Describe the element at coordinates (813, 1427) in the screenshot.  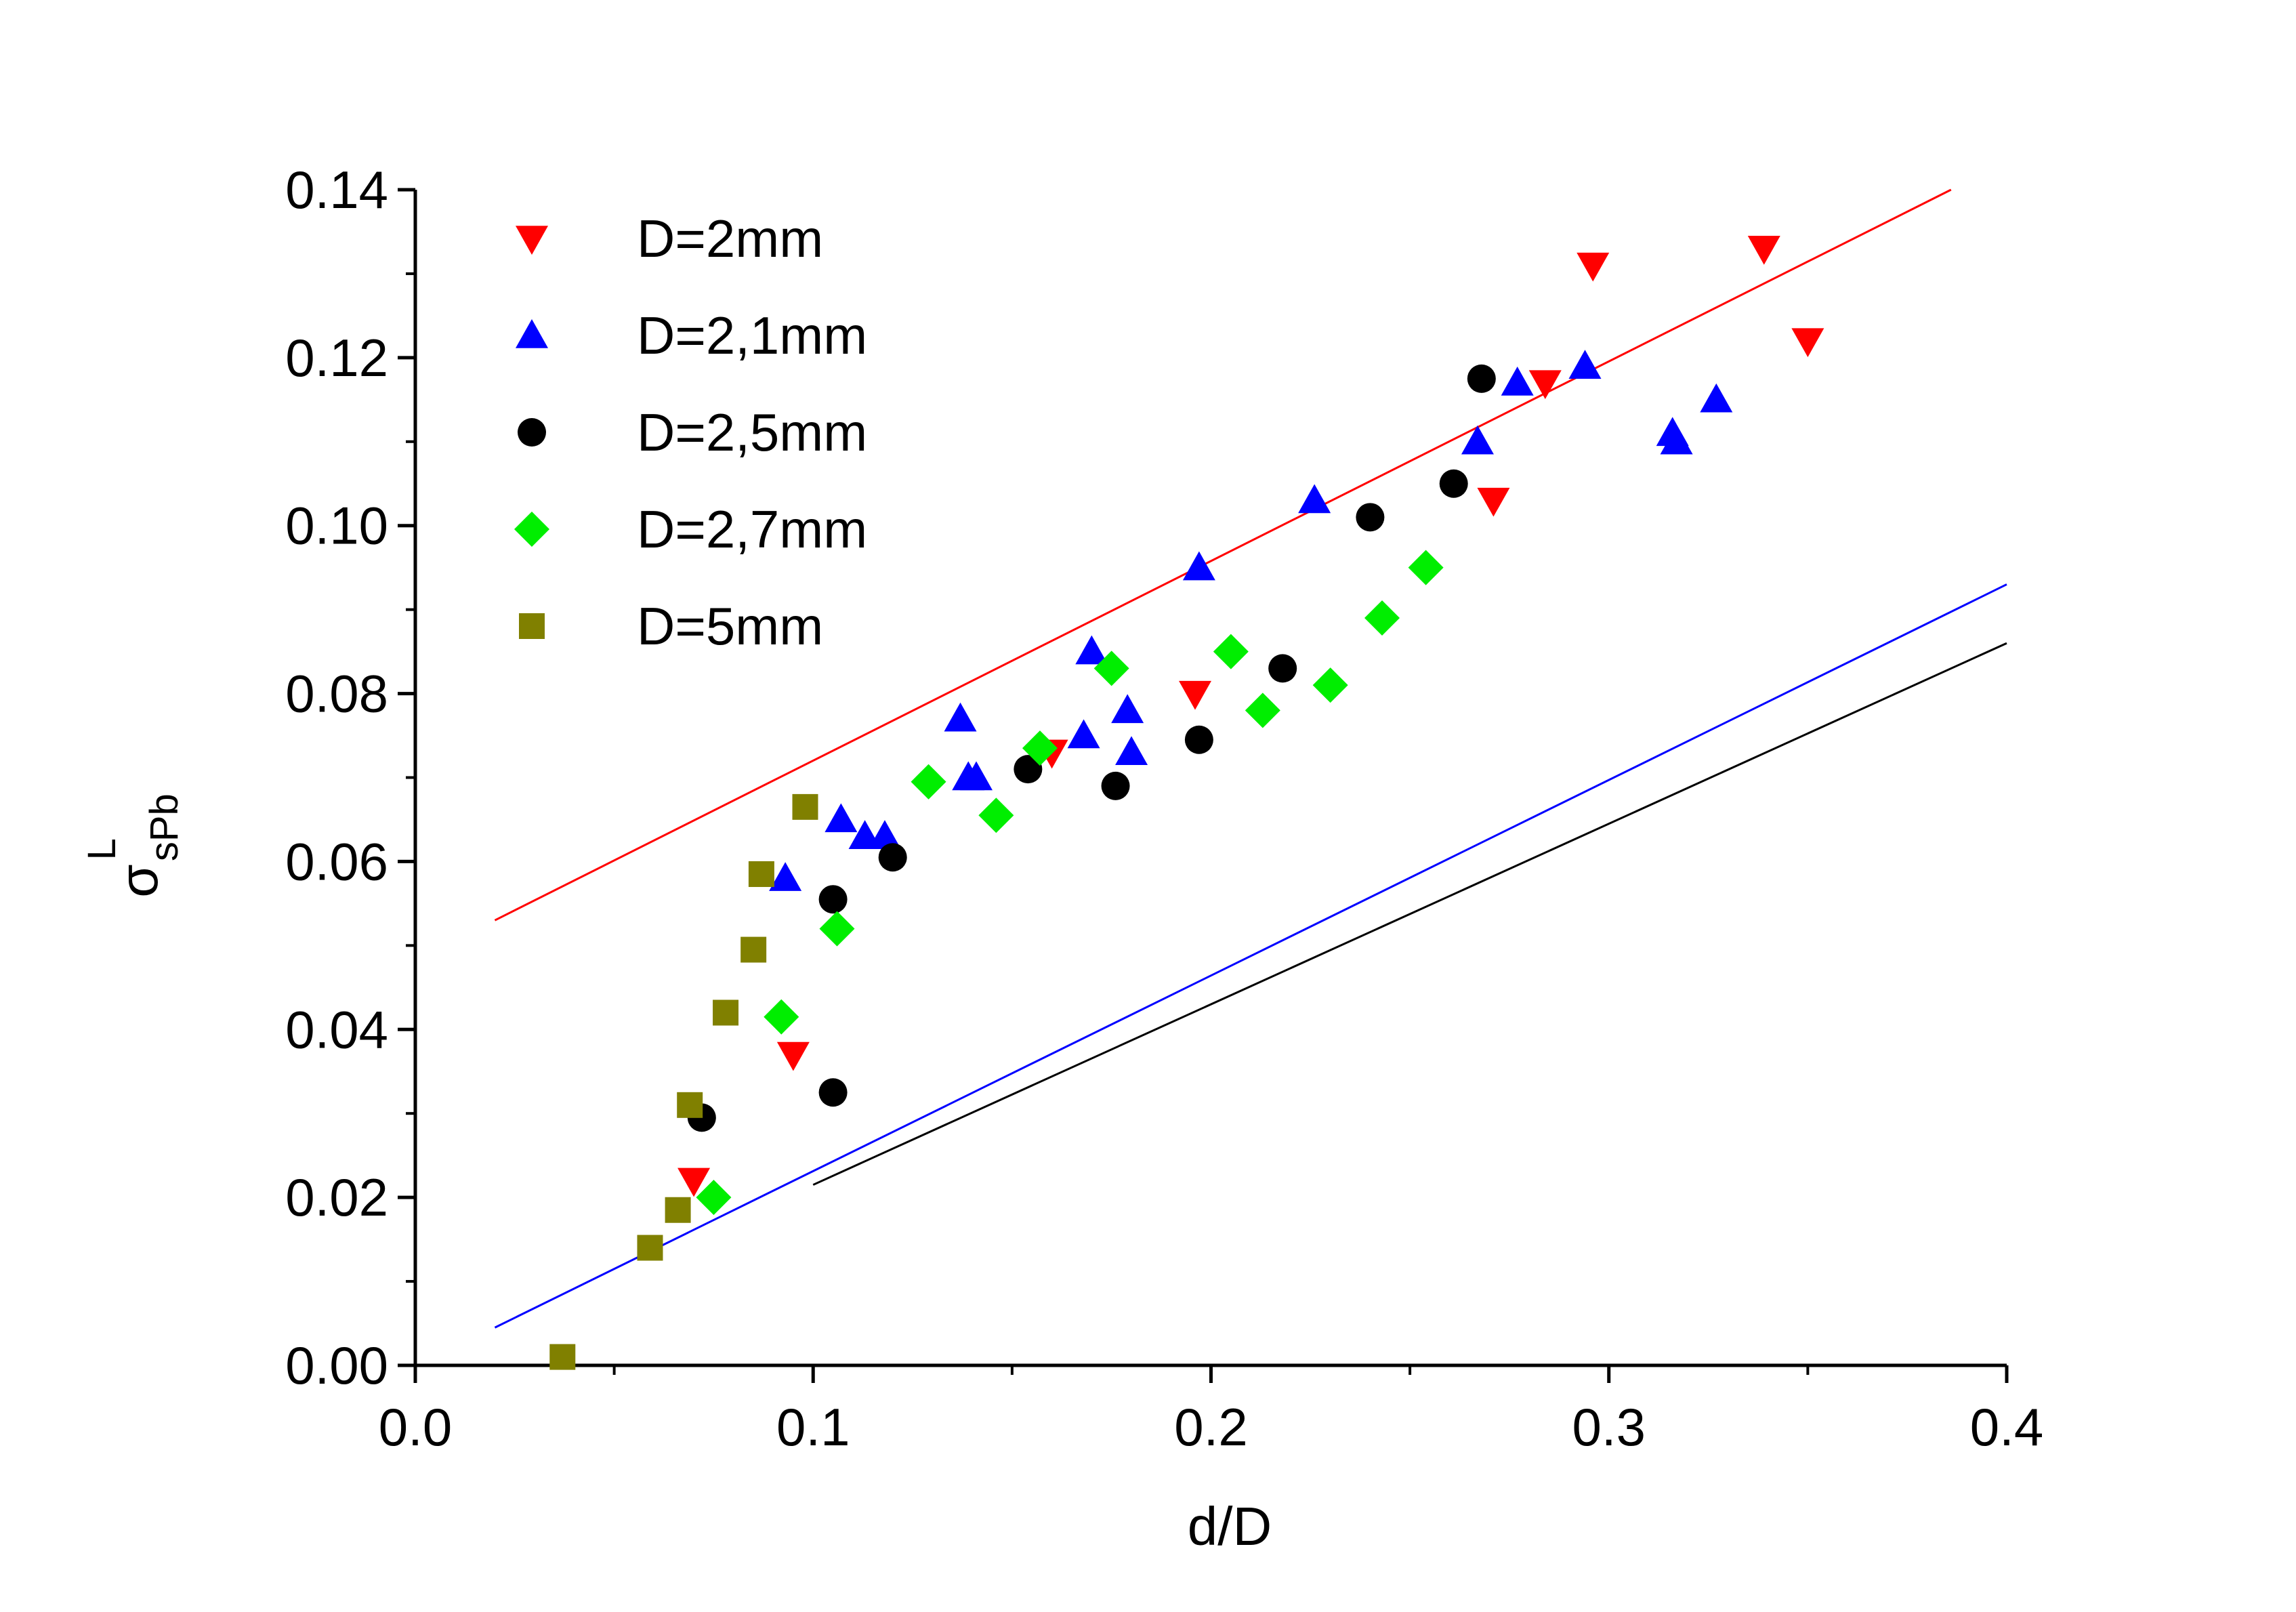
I see `x-tick-label: 0.1` at that location.